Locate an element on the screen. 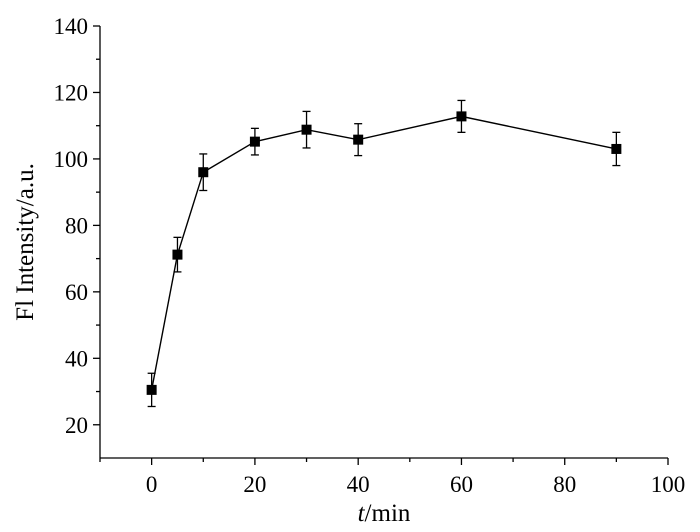 This screenshot has height=532, width=700. y-axis-title: Fl Intensity/a.u. is located at coordinates (25, 242).